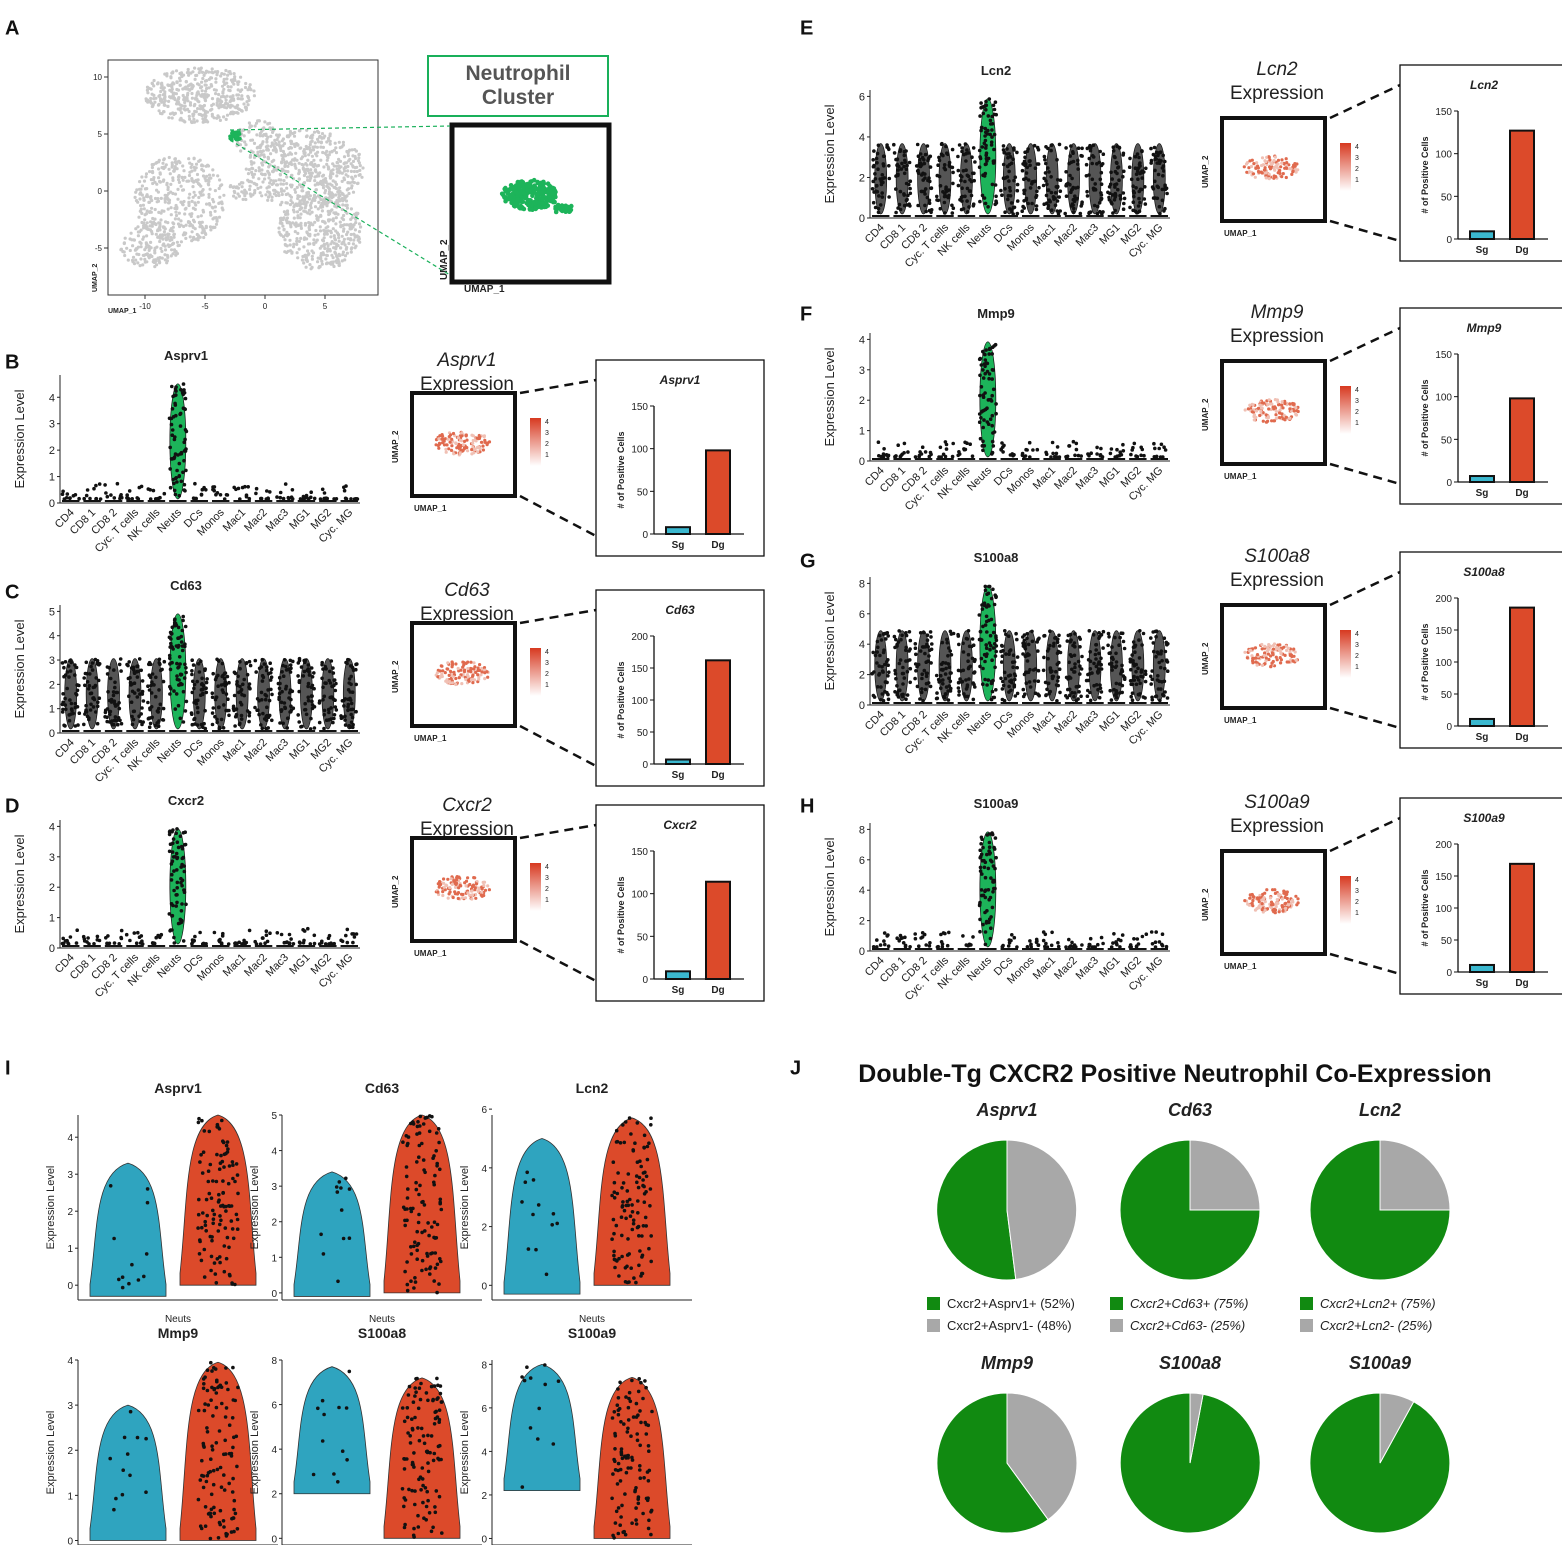  I want to click on violin-ylabel: Expression Level, so click(829, 396).